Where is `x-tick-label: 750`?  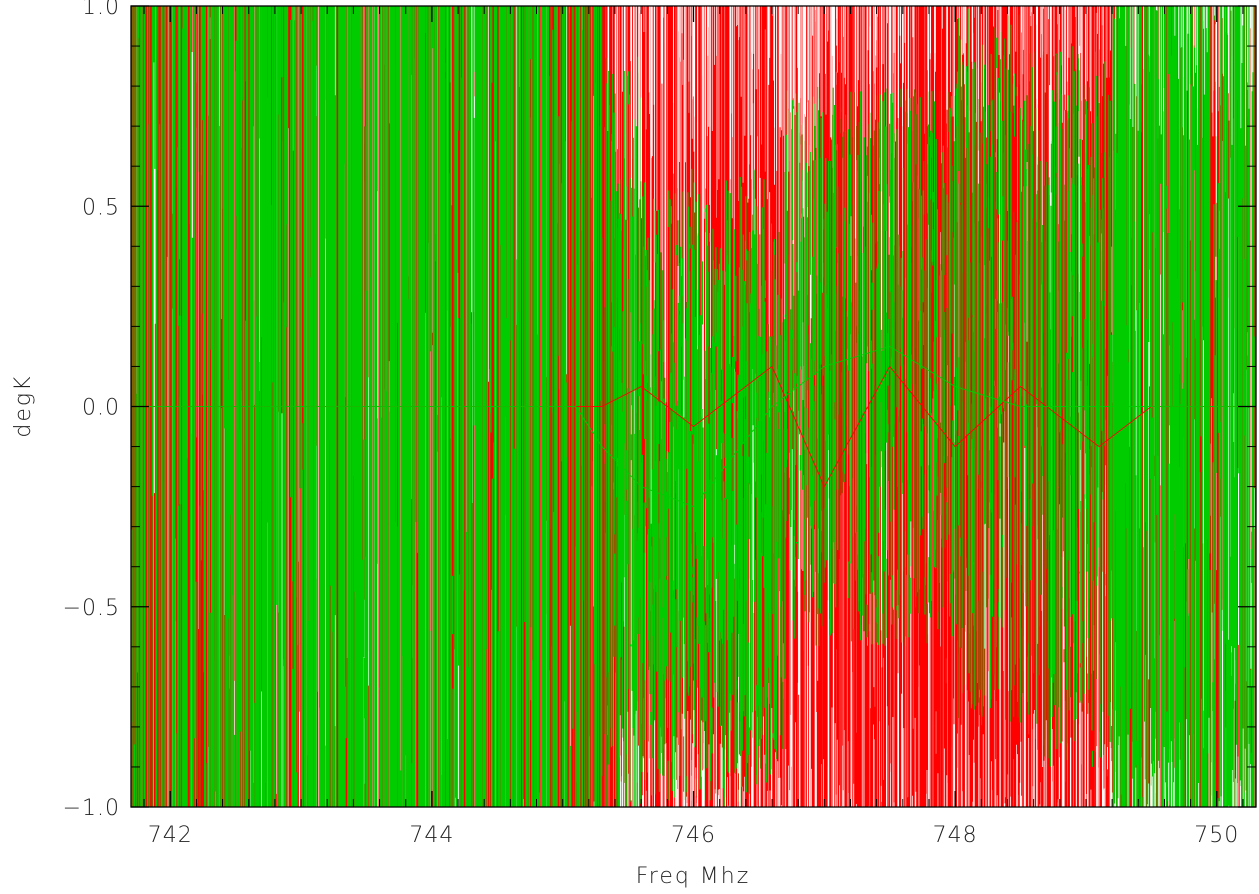
x-tick-label: 750 is located at coordinates (1216, 835).